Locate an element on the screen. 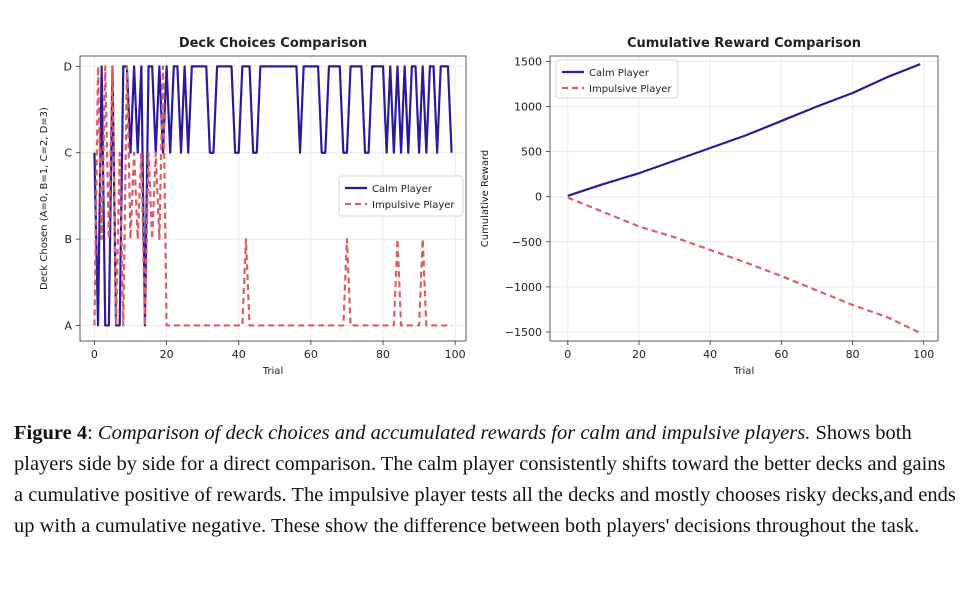 The height and width of the screenshot is (600, 972). y-tick-label: A is located at coordinates (68, 325).